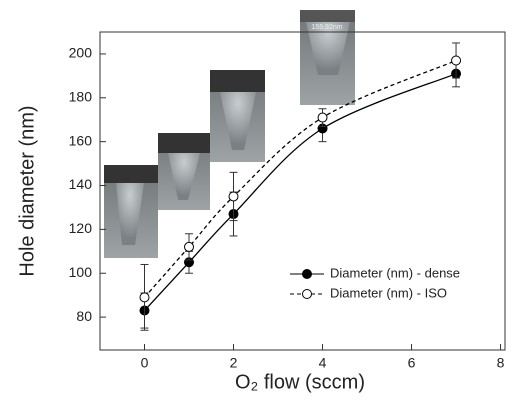 The image size is (510, 402). Describe the element at coordinates (395, 272) in the screenshot. I see `legend-label: Diameter (nm) - dense` at that location.